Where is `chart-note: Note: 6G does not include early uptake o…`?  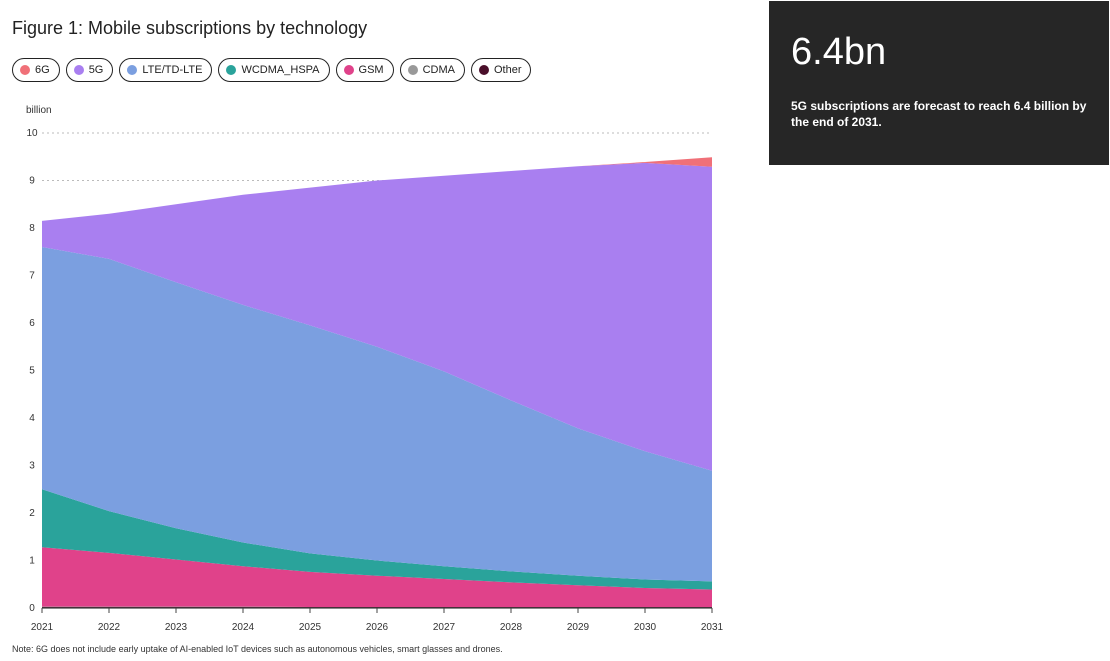
chart-note: Note: 6G does not include early uptake o… is located at coordinates (257, 649).